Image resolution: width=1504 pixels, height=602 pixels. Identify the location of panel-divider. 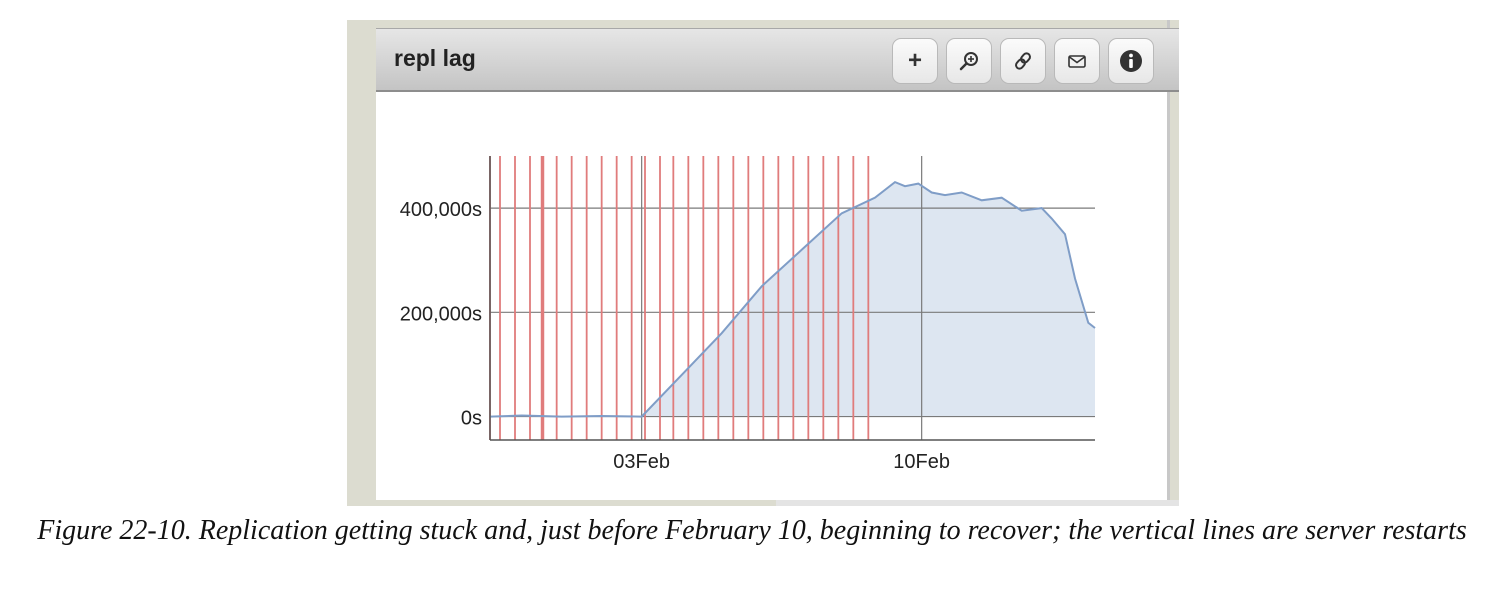
(1168, 263).